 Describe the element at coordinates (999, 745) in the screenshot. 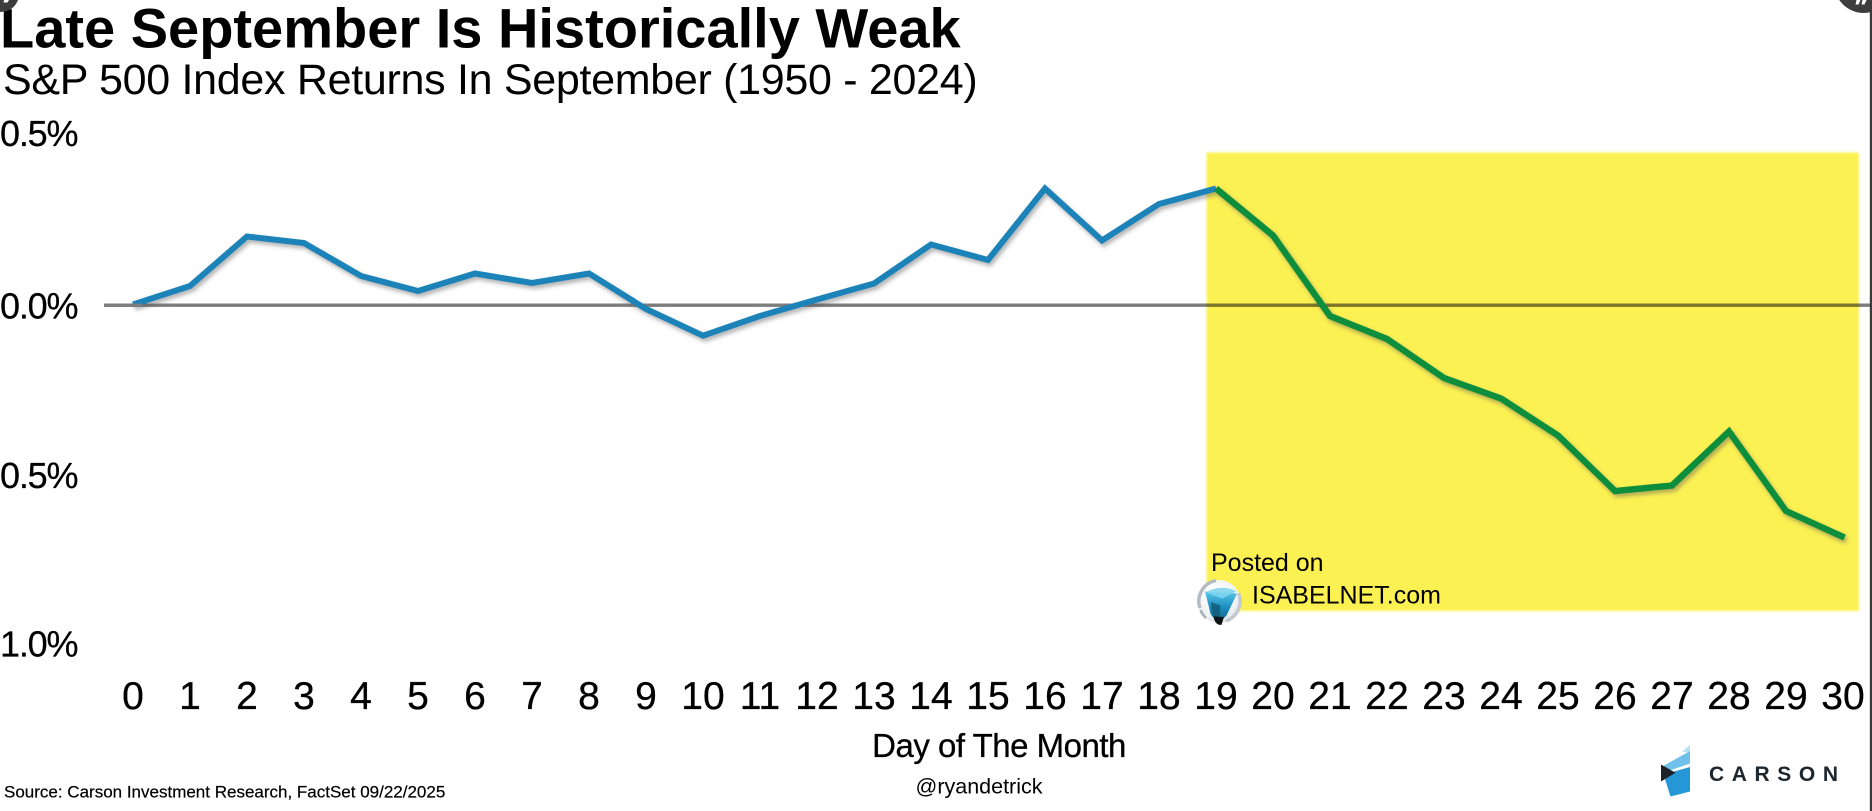

I see `svg-text: Day of The Month` at that location.